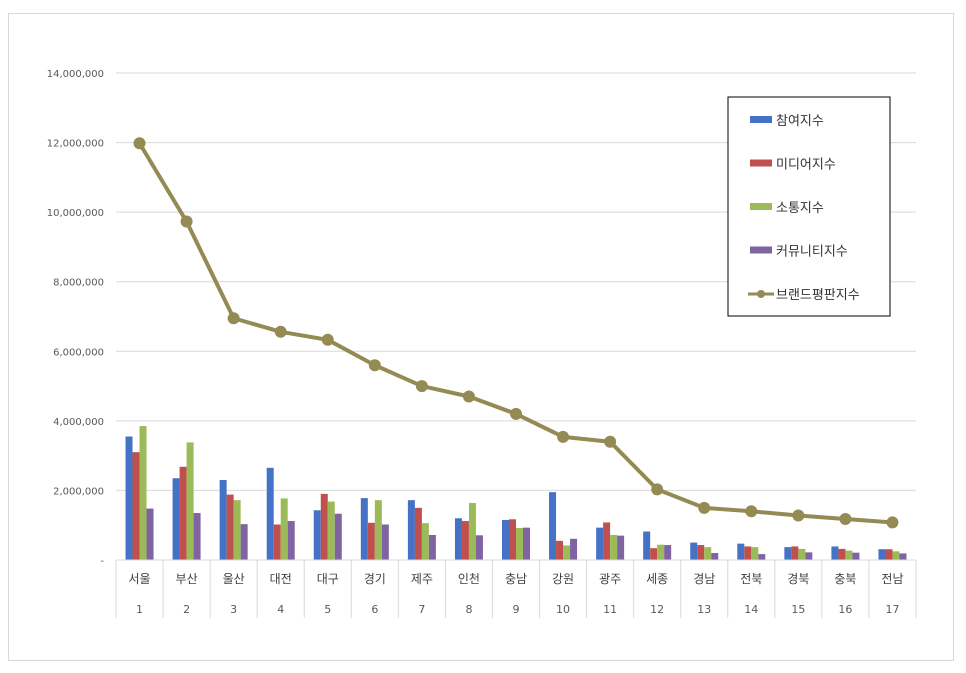 Image resolution: width=966 pixels, height=673 pixels. I want to click on y-tick-label: 10,000,000, so click(75, 213).